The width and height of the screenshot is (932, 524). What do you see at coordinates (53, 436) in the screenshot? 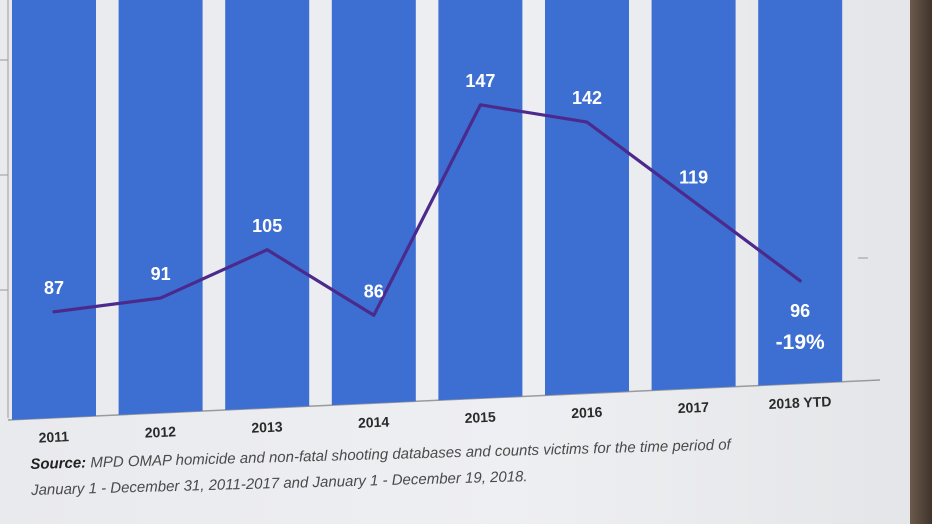
I see `category-label-2011: 2011` at bounding box center [53, 436].